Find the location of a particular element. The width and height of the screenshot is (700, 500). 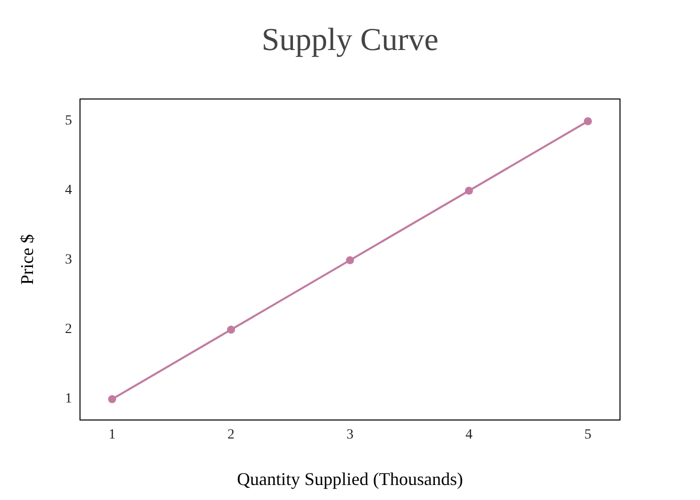

y-axis-title: Price $ is located at coordinates (27, 259).